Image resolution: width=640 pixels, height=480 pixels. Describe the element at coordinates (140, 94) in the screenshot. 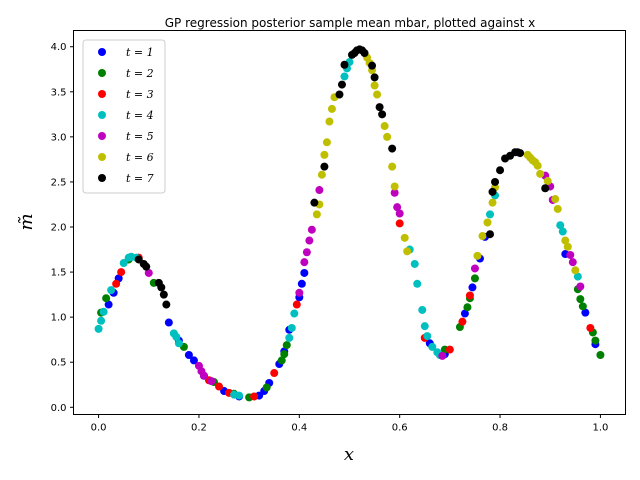

I see `legend-label-t3: t = 3` at that location.